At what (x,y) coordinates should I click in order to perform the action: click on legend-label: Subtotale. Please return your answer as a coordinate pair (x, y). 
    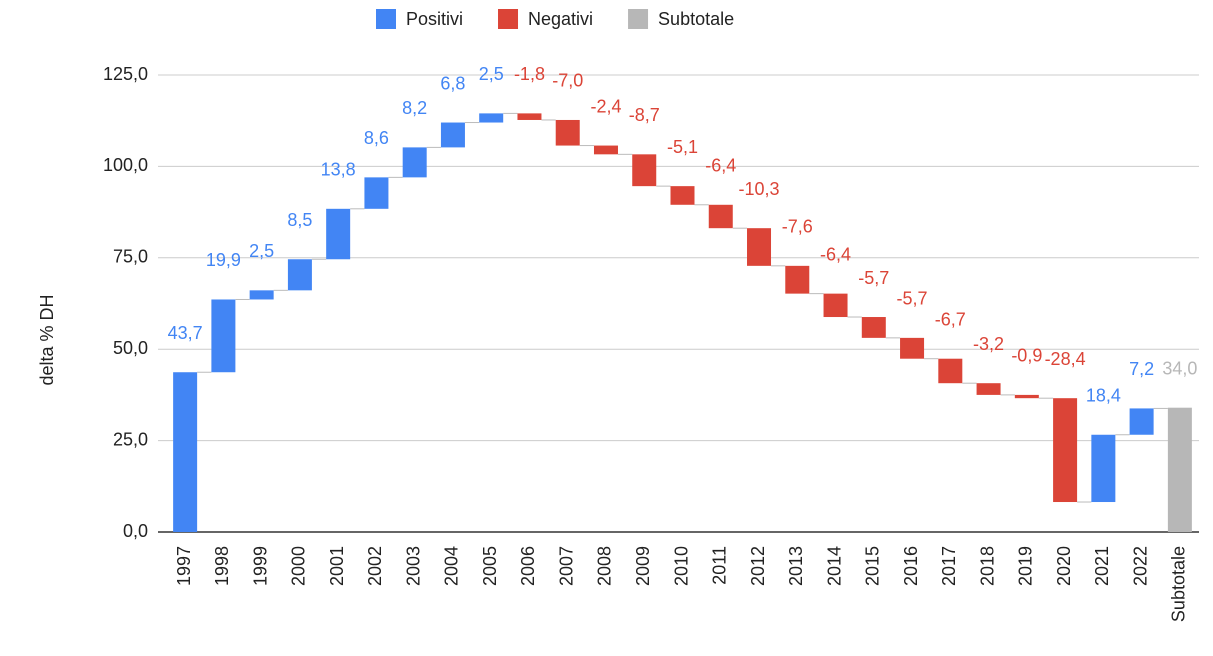
    Looking at the image, I should click on (696, 19).